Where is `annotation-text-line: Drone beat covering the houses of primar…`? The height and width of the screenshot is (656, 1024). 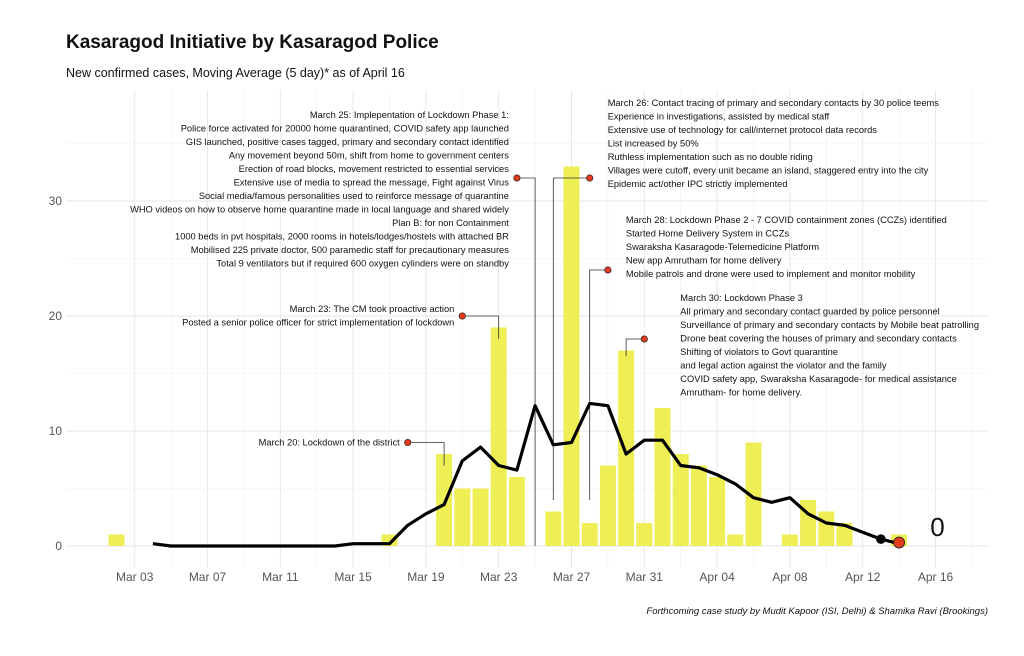 annotation-text-line: Drone beat covering the houses of primar… is located at coordinates (818, 339).